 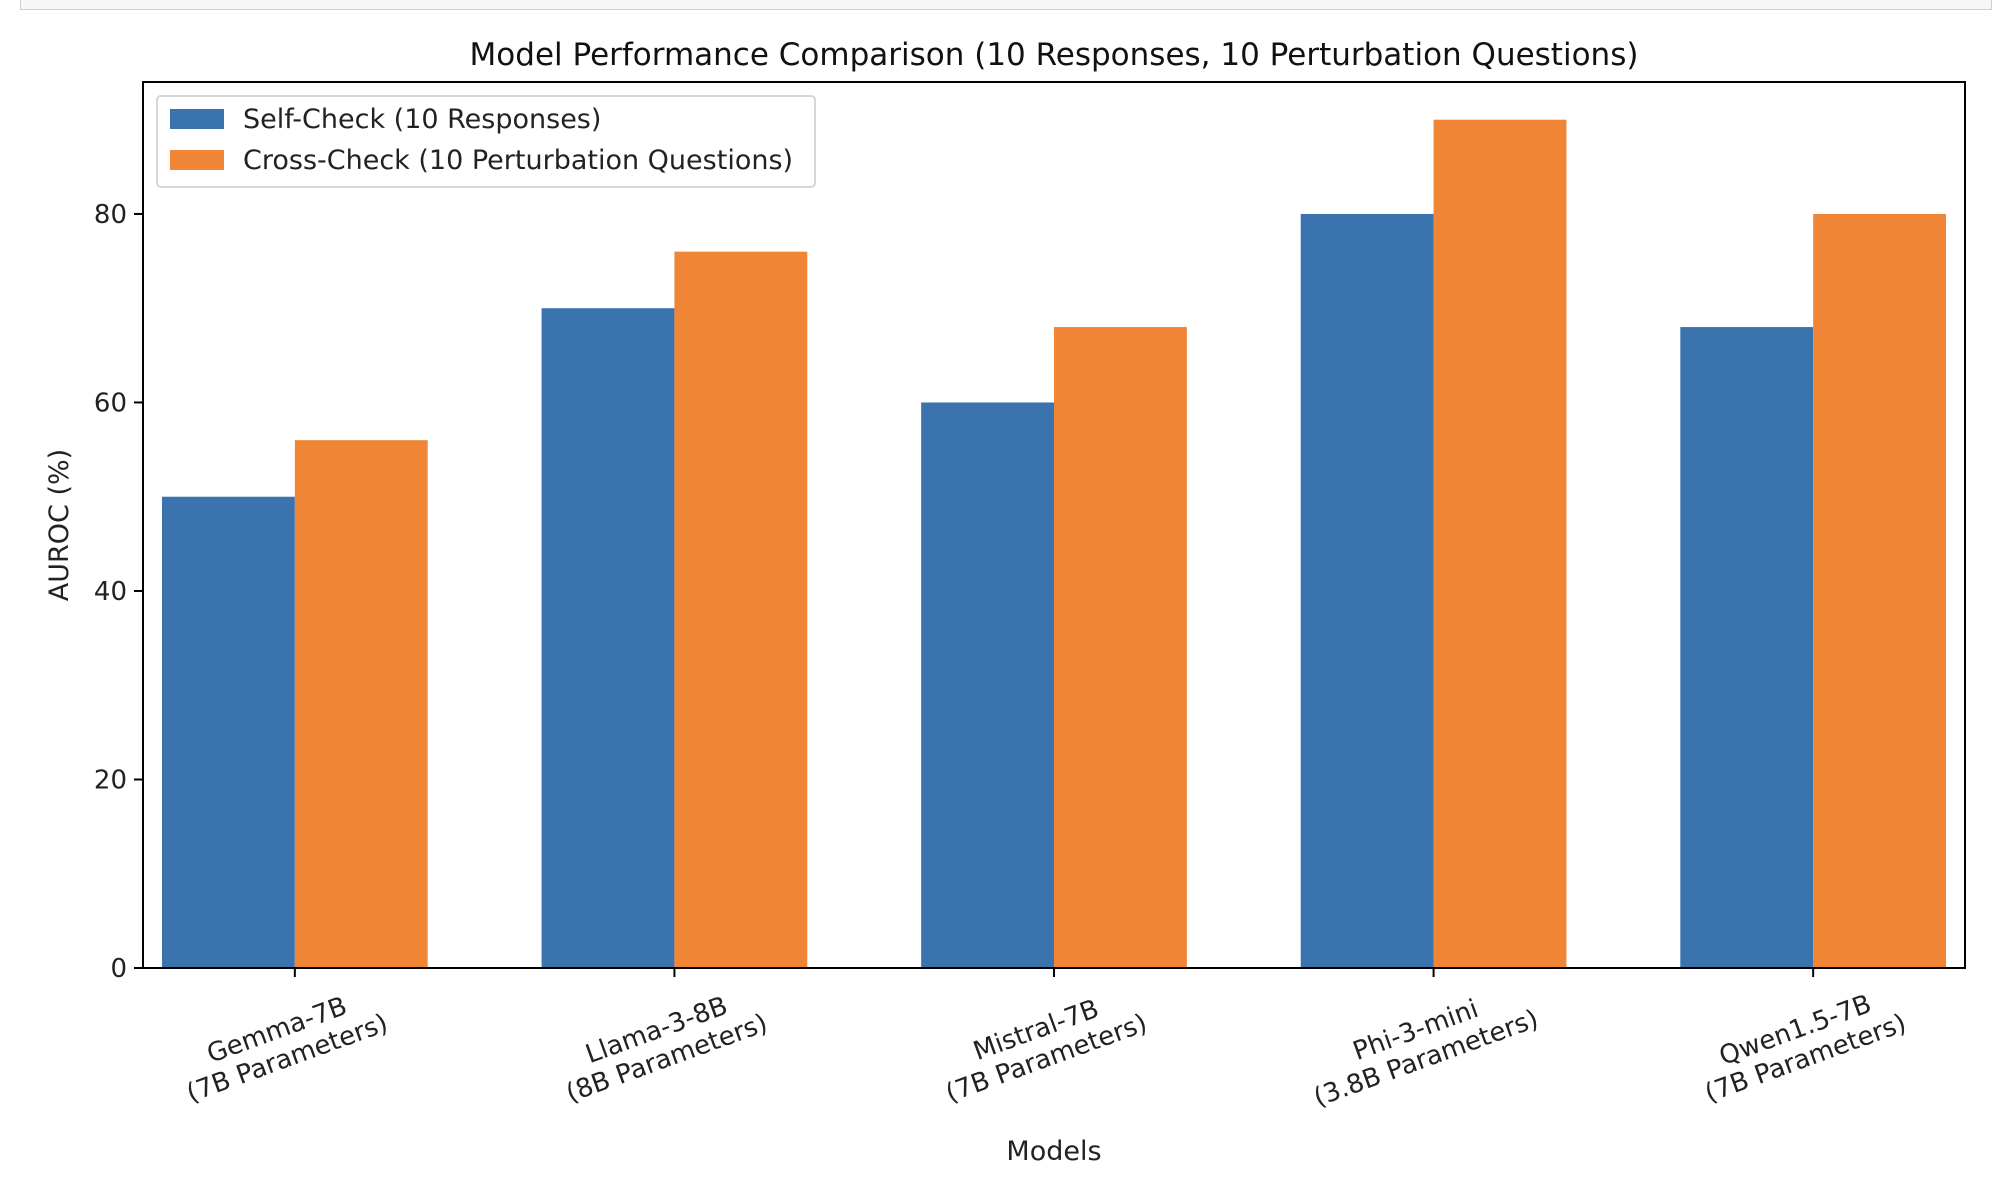 I want to click on legend-label: Cross-Check (10 Perturbation Questions), so click(x=518, y=160).